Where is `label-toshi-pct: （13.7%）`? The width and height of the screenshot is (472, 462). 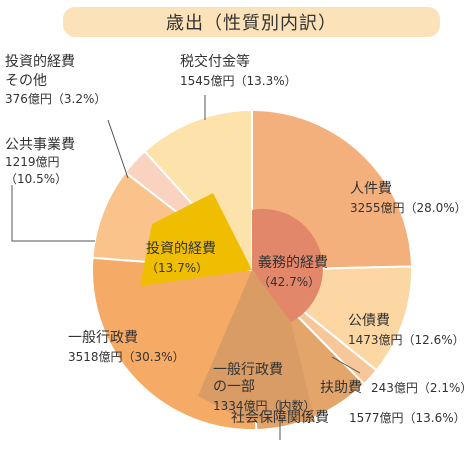
label-toshi-pct: （13.7%） is located at coordinates (177, 268).